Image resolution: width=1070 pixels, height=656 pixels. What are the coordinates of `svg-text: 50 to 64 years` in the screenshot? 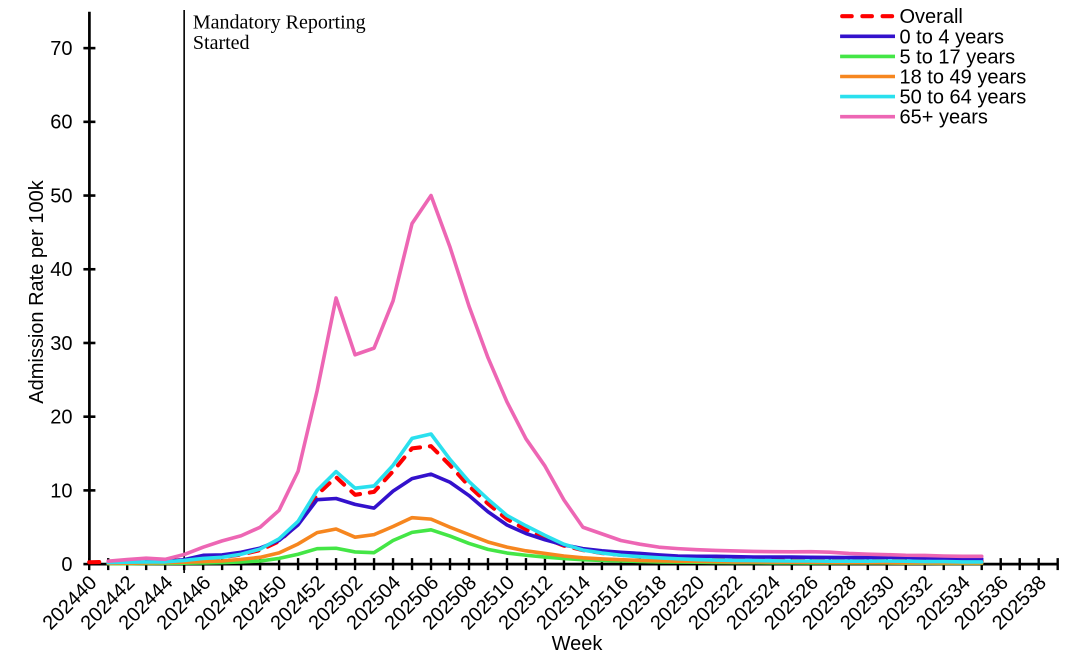 It's located at (963, 98).